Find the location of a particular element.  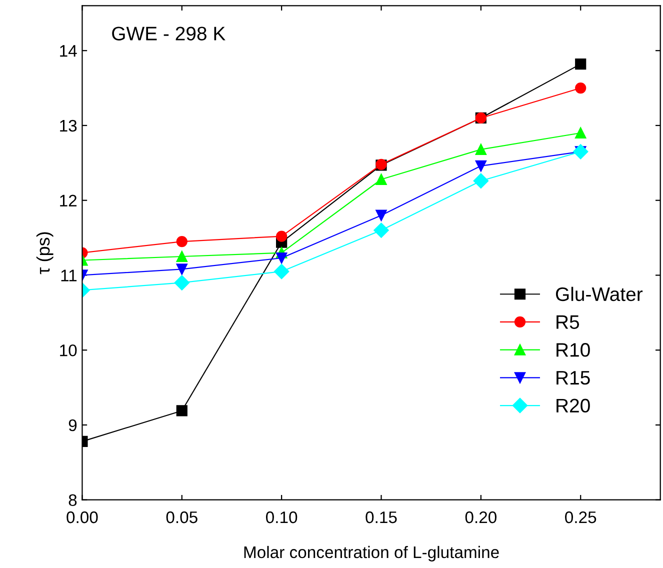

legend-label: R10 is located at coordinates (573, 350).